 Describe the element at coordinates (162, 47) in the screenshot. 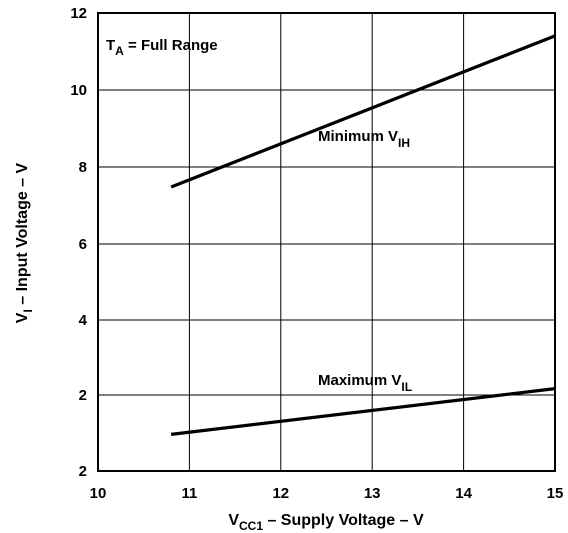

I see `annotation-condition: TA = Full Range` at that location.